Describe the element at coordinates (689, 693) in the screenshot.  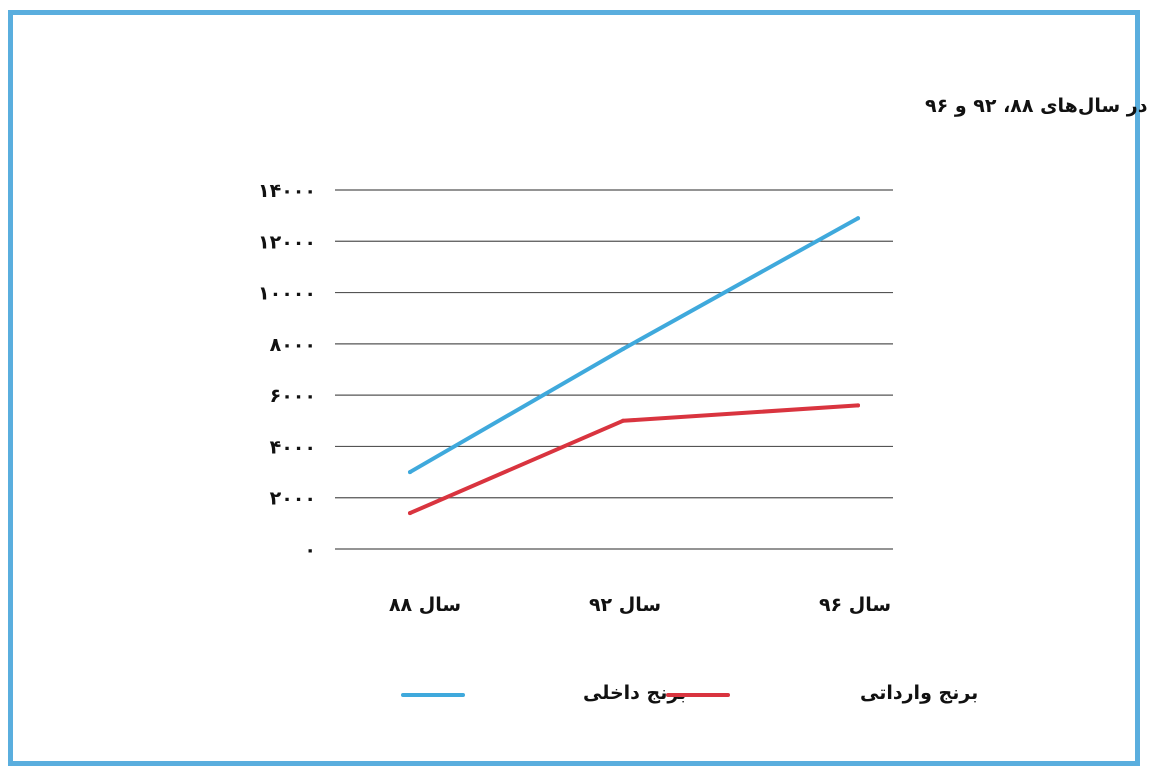
I see `legend: برنج داخلی برنج وارداتی` at that location.